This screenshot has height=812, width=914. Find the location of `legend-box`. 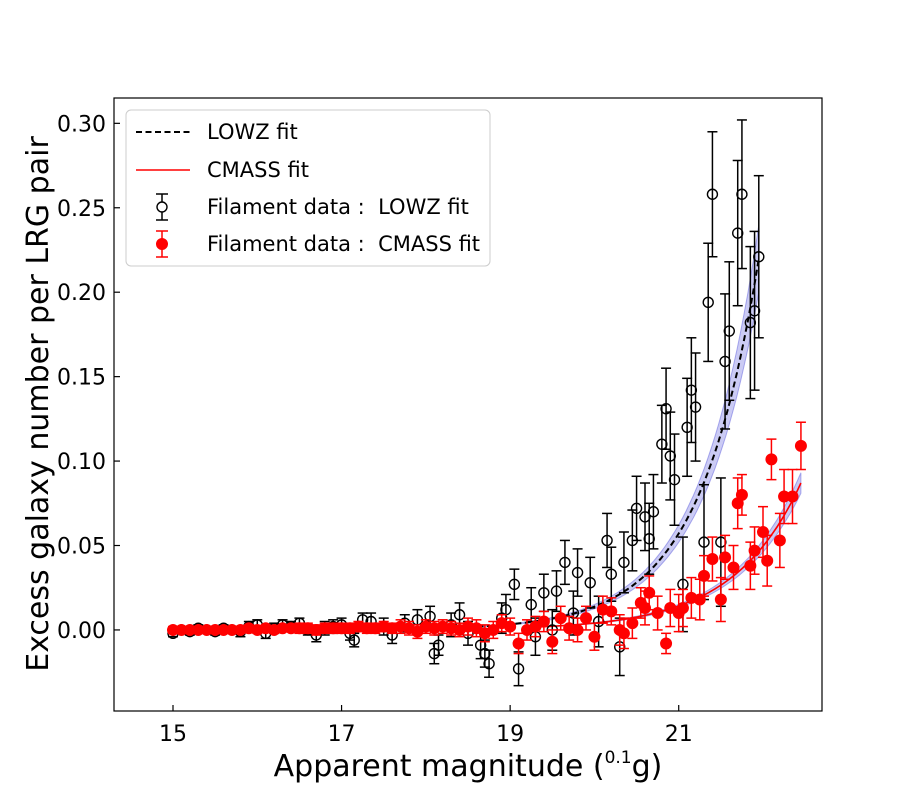

legend-box is located at coordinates (308, 188).